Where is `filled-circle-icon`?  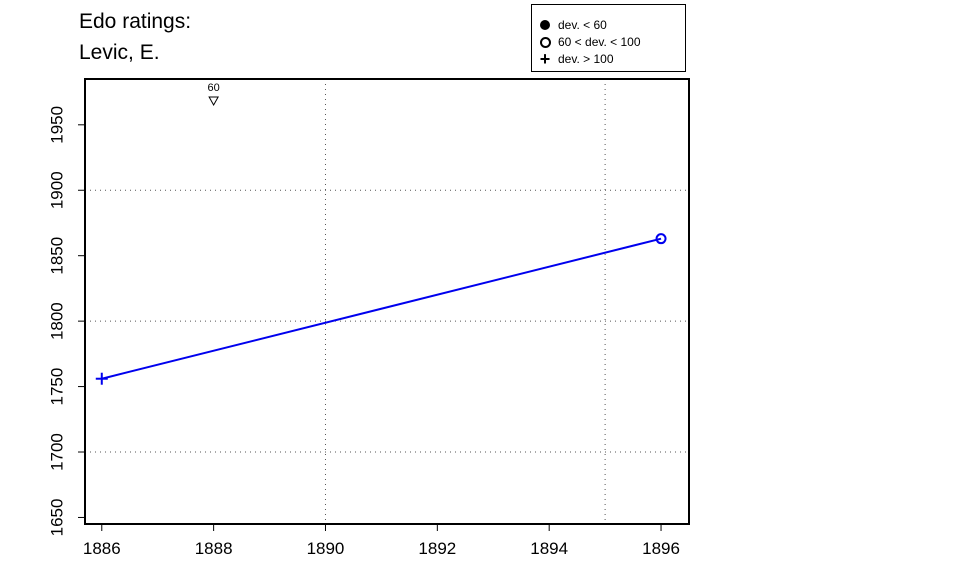
filled-circle-icon is located at coordinates (545, 25).